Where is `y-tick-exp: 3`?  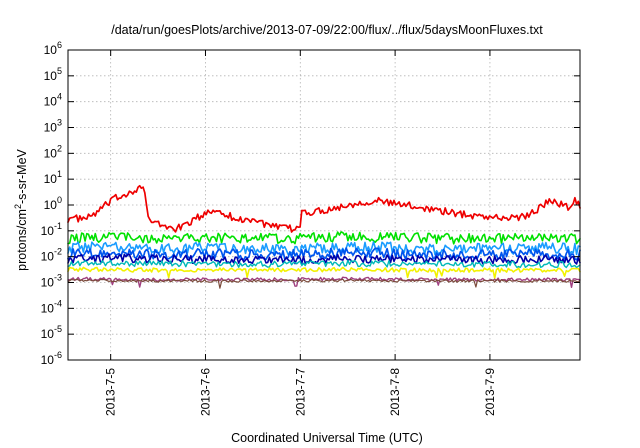
y-tick-exp: 3 is located at coordinates (59, 123).